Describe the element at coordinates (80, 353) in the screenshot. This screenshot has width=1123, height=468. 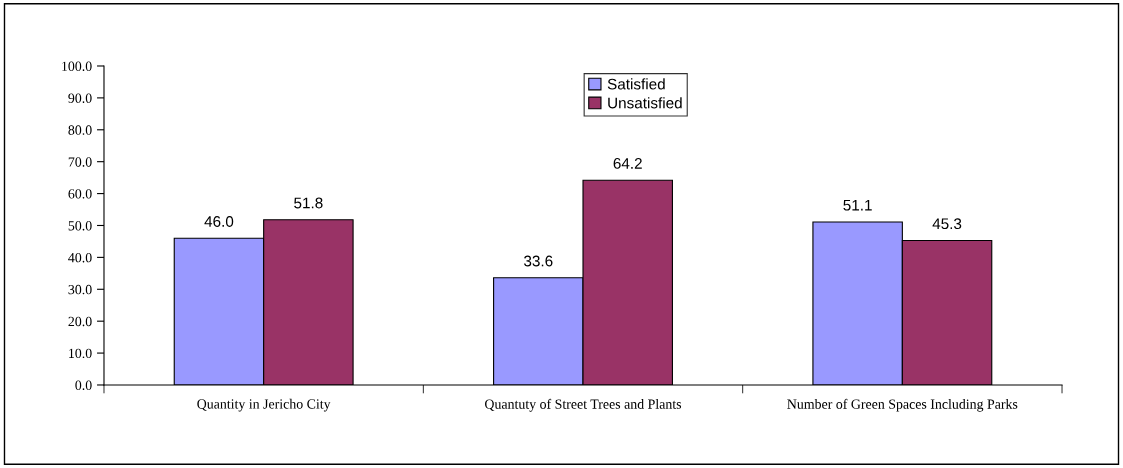
I see `y-tick-label: 10.0` at that location.